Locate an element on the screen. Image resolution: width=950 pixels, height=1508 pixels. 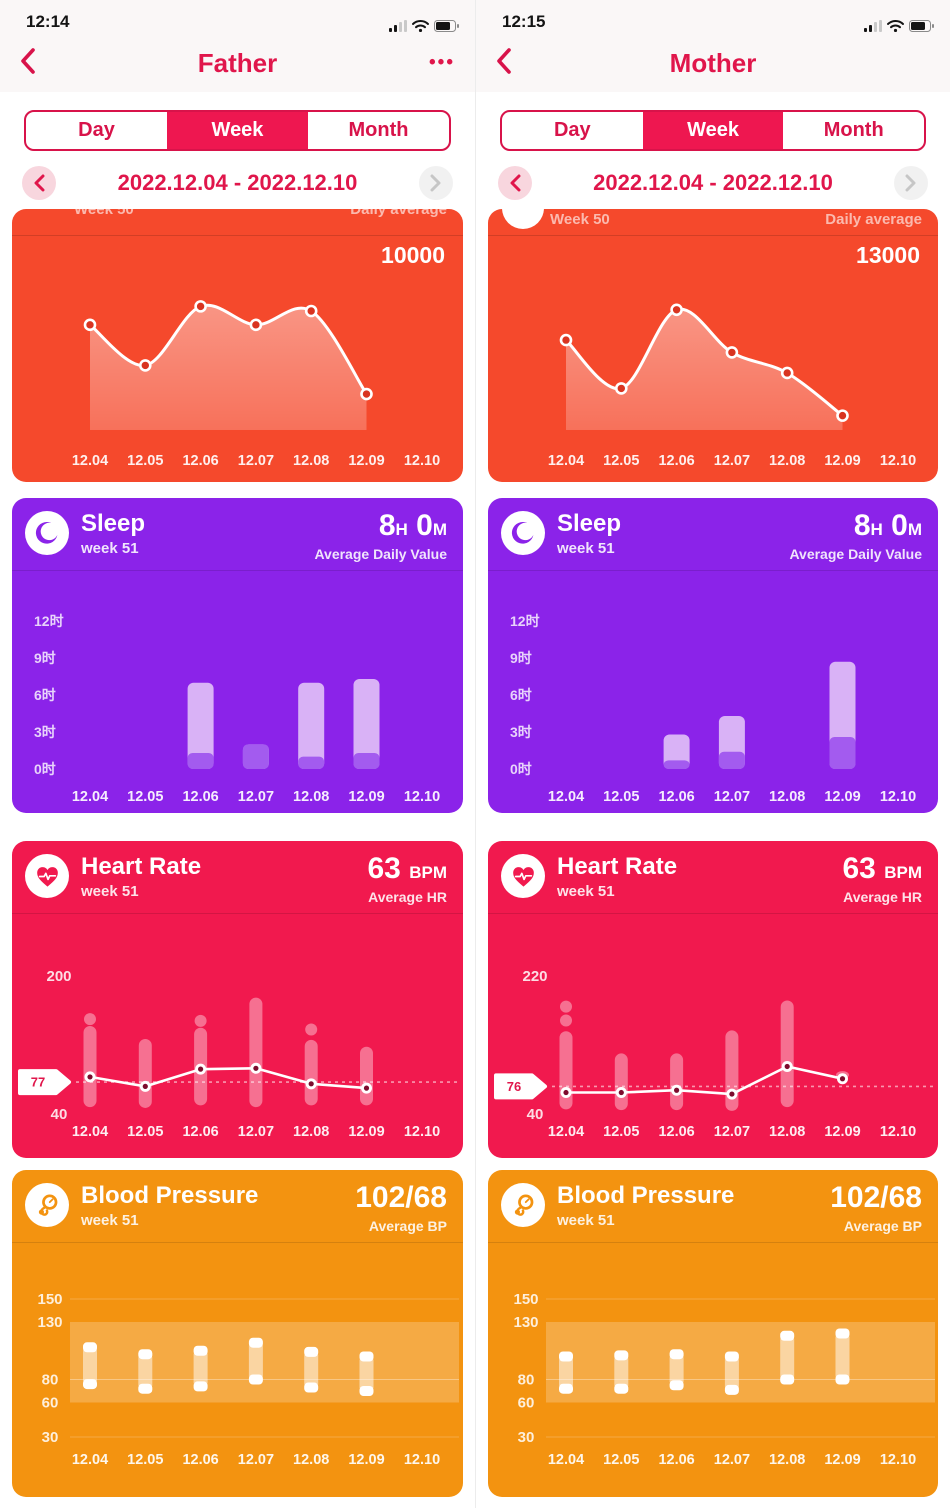
period-tabs: Day Week Month is located at coordinates (237, 130).